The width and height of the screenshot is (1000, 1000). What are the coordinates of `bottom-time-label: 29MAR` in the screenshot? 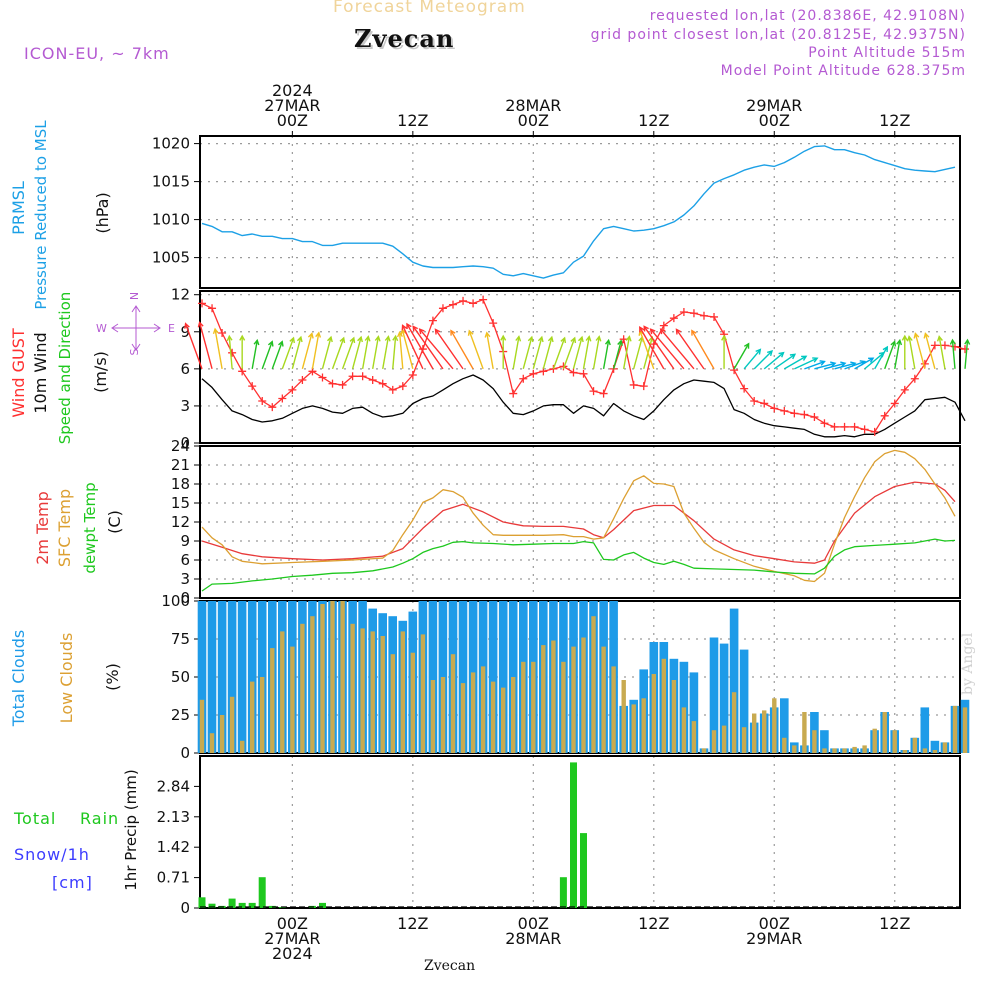 It's located at (774, 938).